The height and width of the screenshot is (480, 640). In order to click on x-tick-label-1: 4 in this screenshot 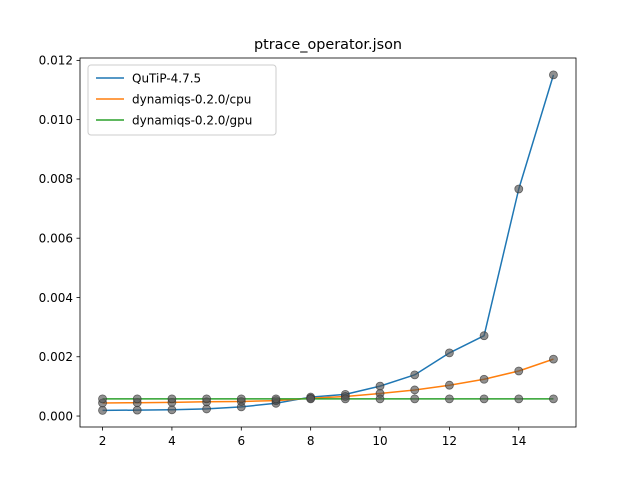, I will do `click(172, 441)`.